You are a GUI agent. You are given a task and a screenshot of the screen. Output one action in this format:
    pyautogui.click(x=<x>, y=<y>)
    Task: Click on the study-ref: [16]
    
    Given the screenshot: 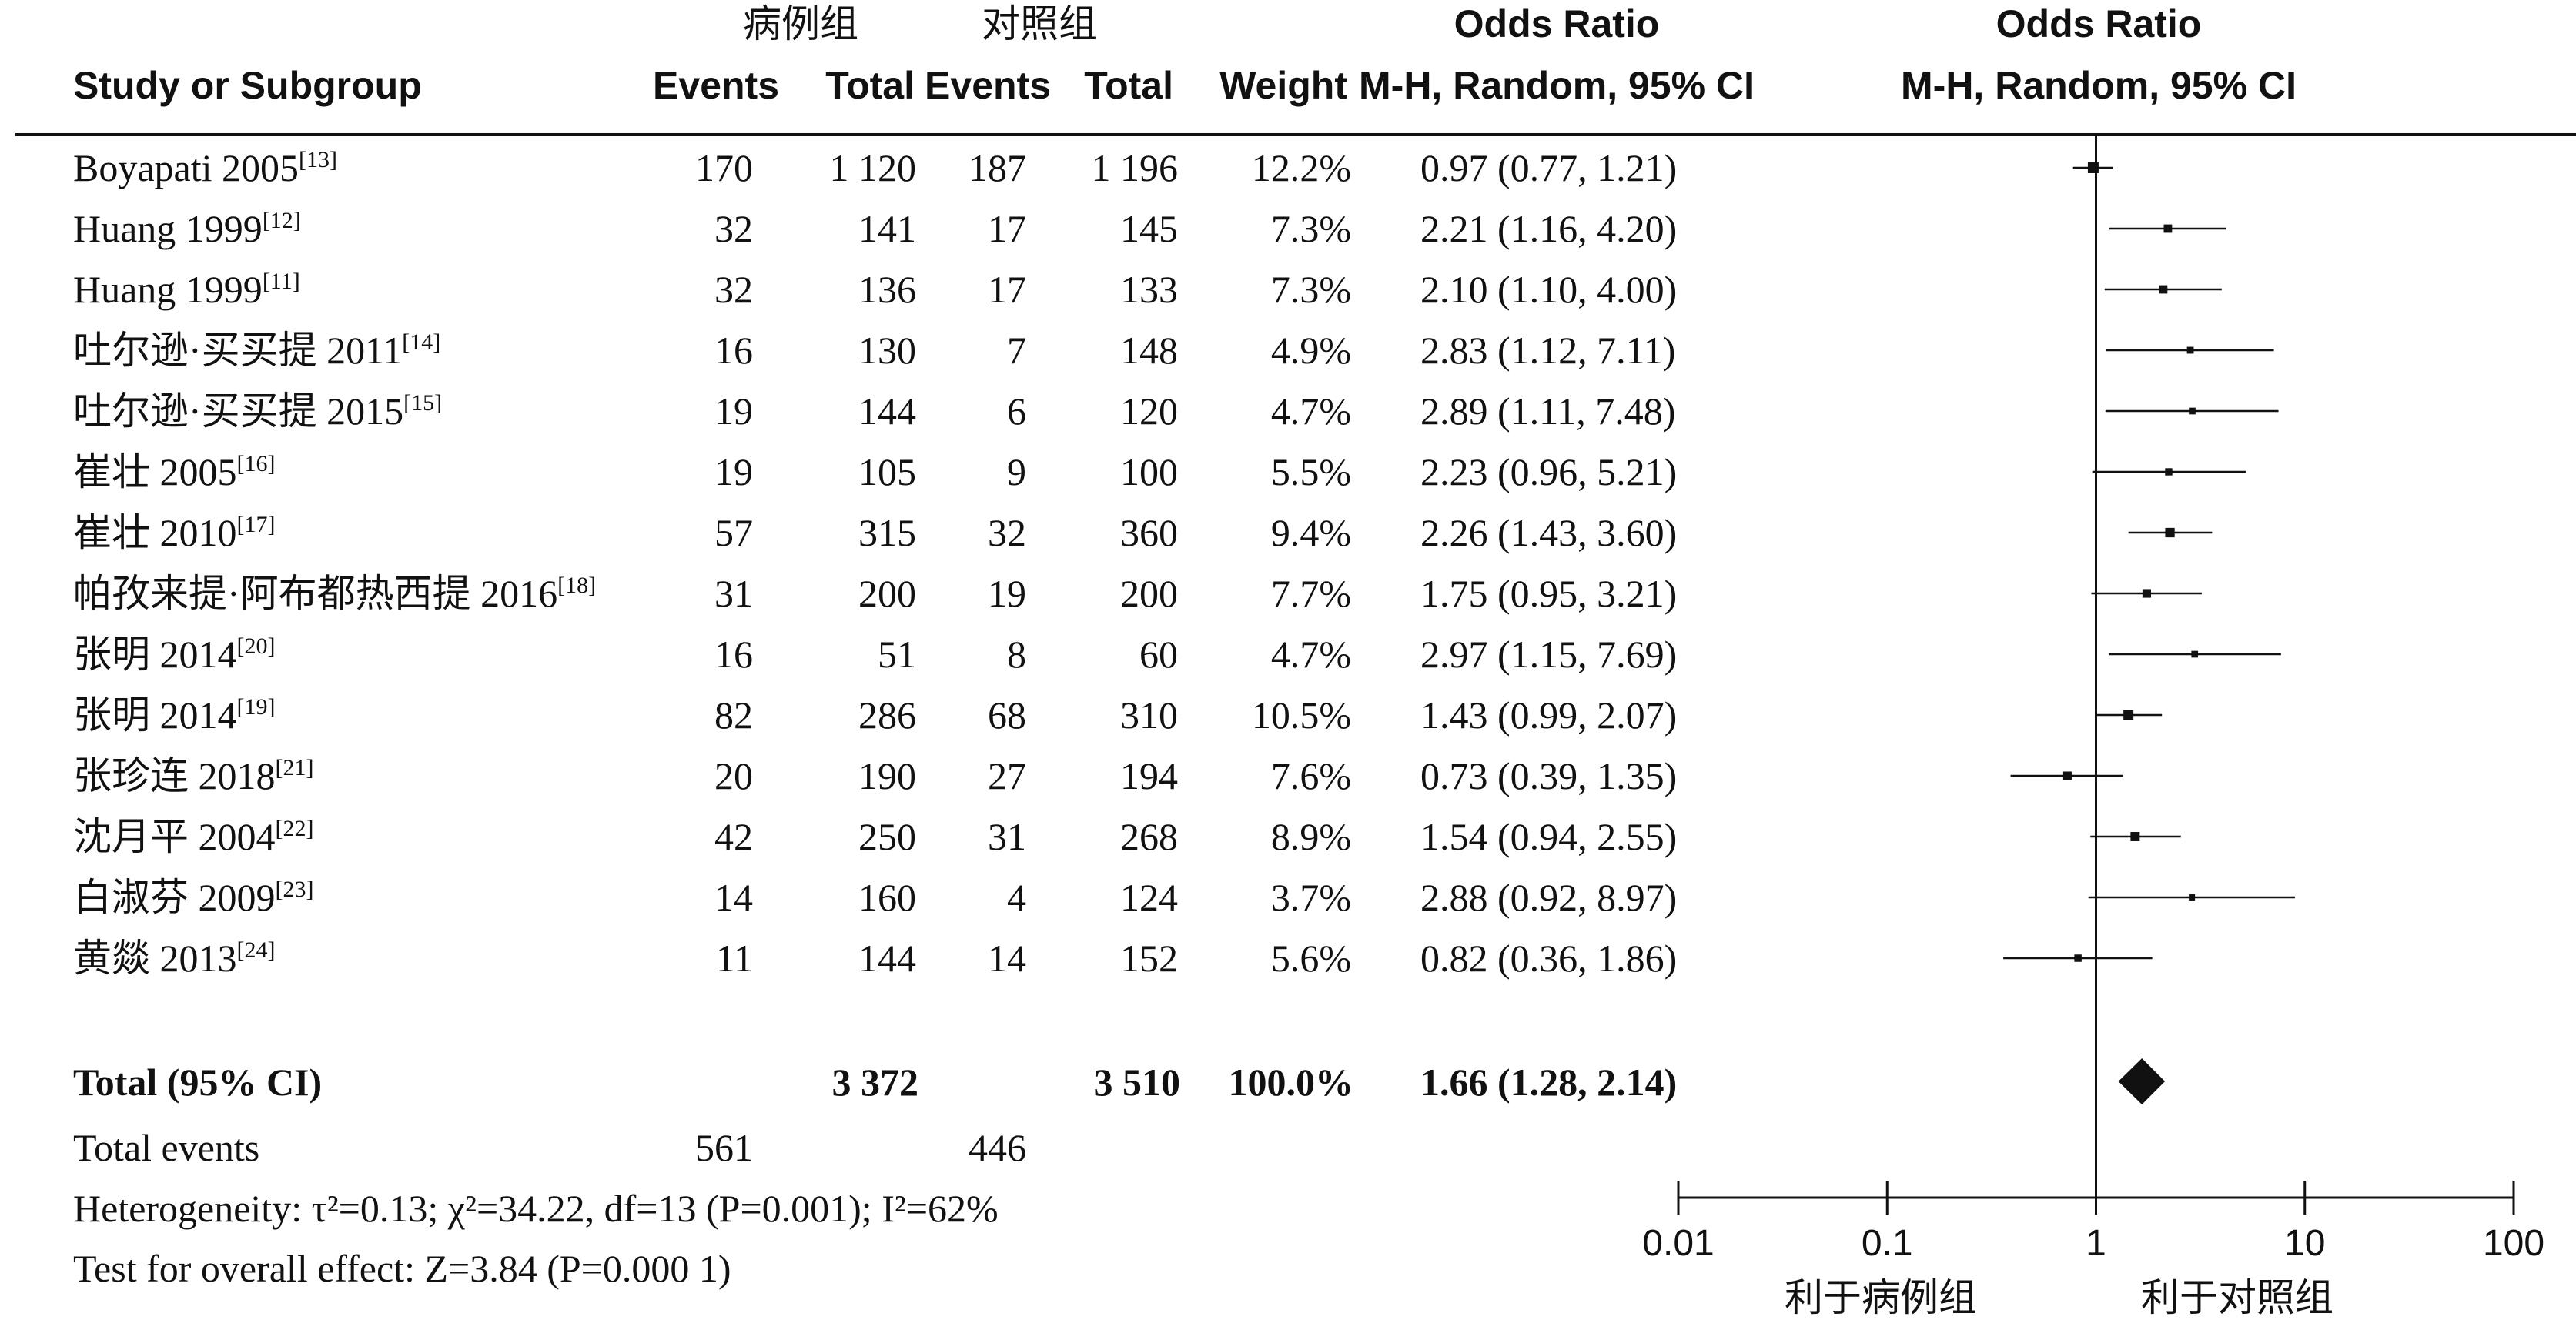 What is the action you would take?
    pyautogui.click(x=256, y=463)
    